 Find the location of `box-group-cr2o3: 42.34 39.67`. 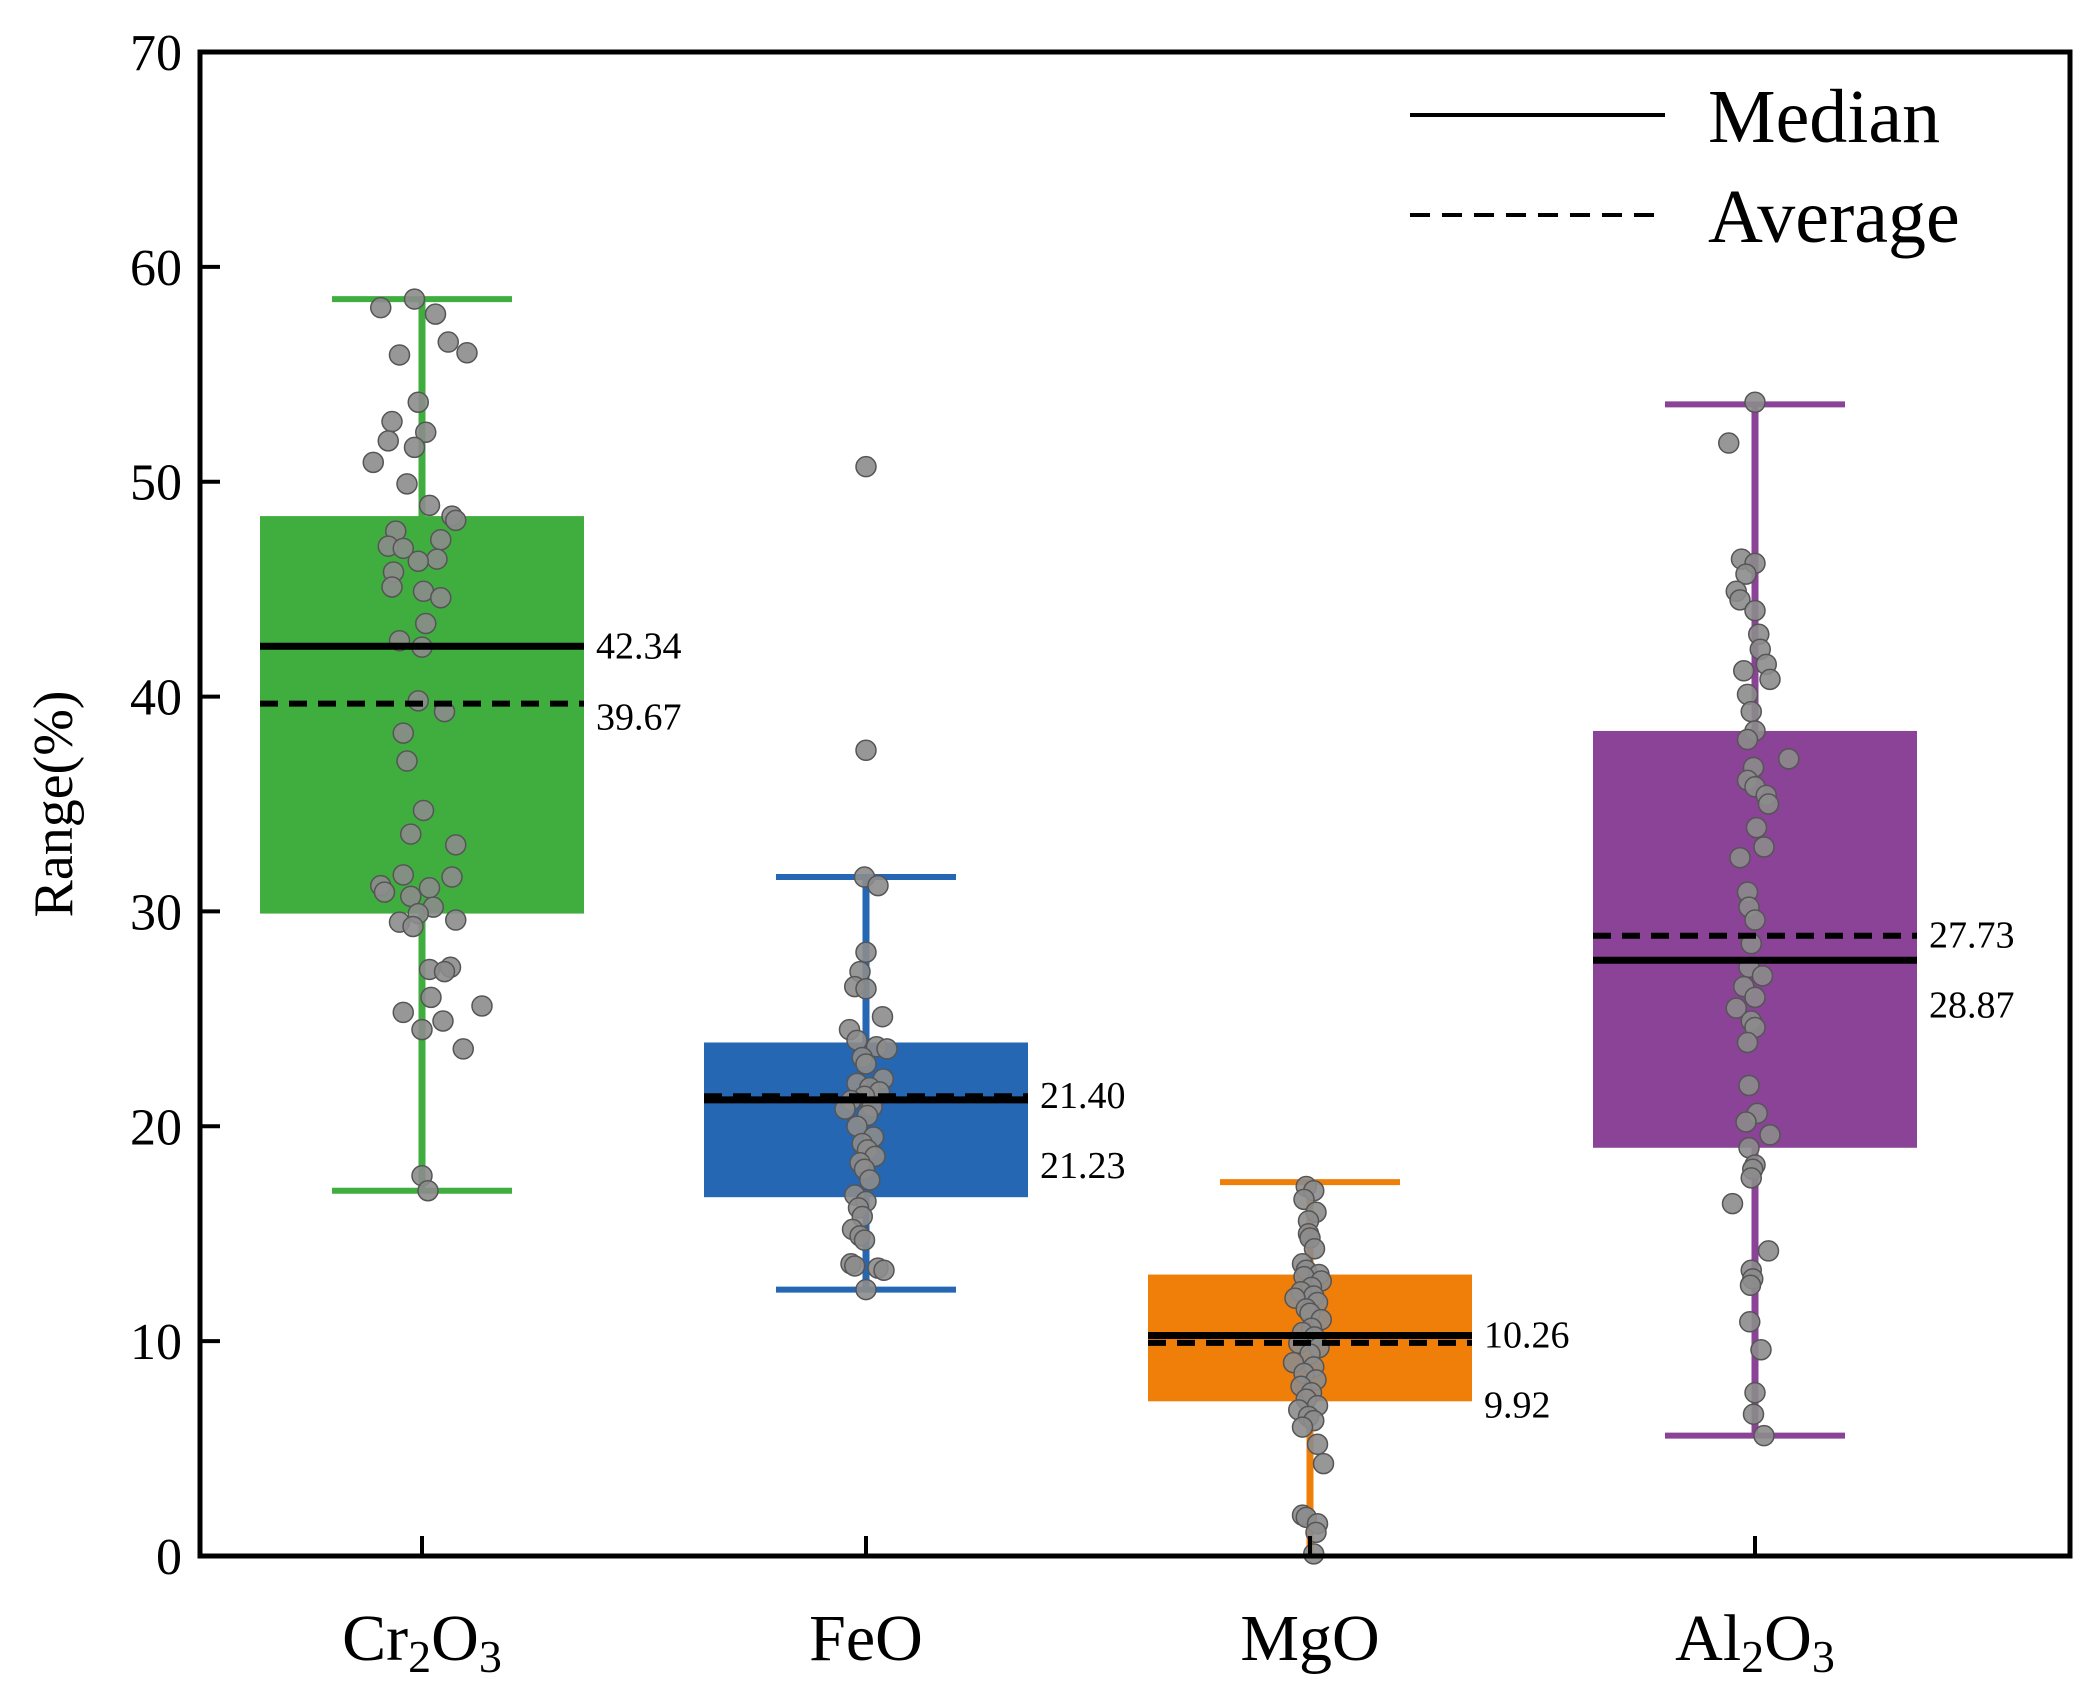

box-group-cr2o3: 42.34 39.67 is located at coordinates (471, 745).